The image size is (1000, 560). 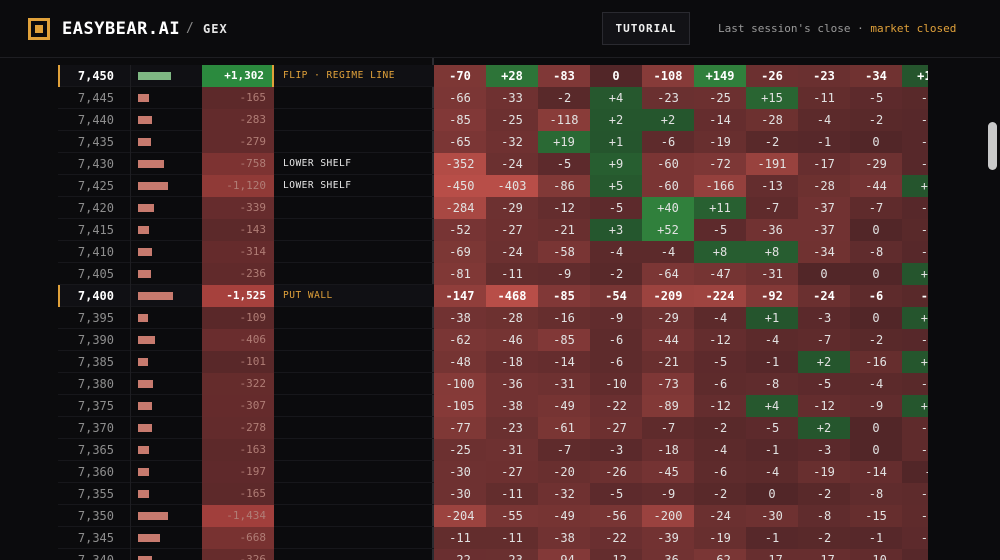 What do you see at coordinates (460, 296) in the screenshot?
I see `heatmap-cell: -147` at bounding box center [460, 296].